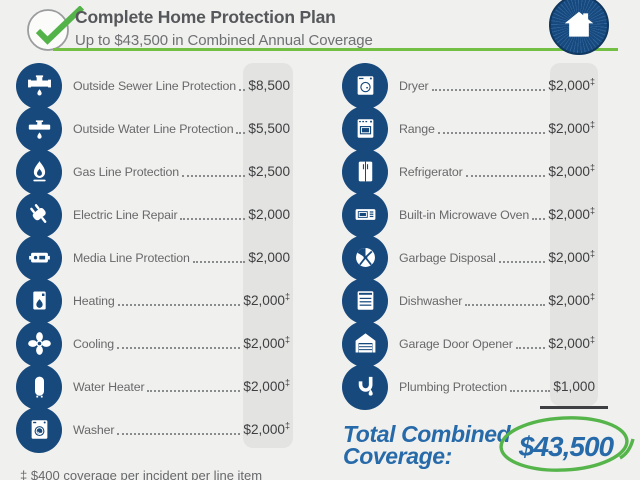  I want to click on item-label: Outside Sewer Line Protection, so click(155, 85).